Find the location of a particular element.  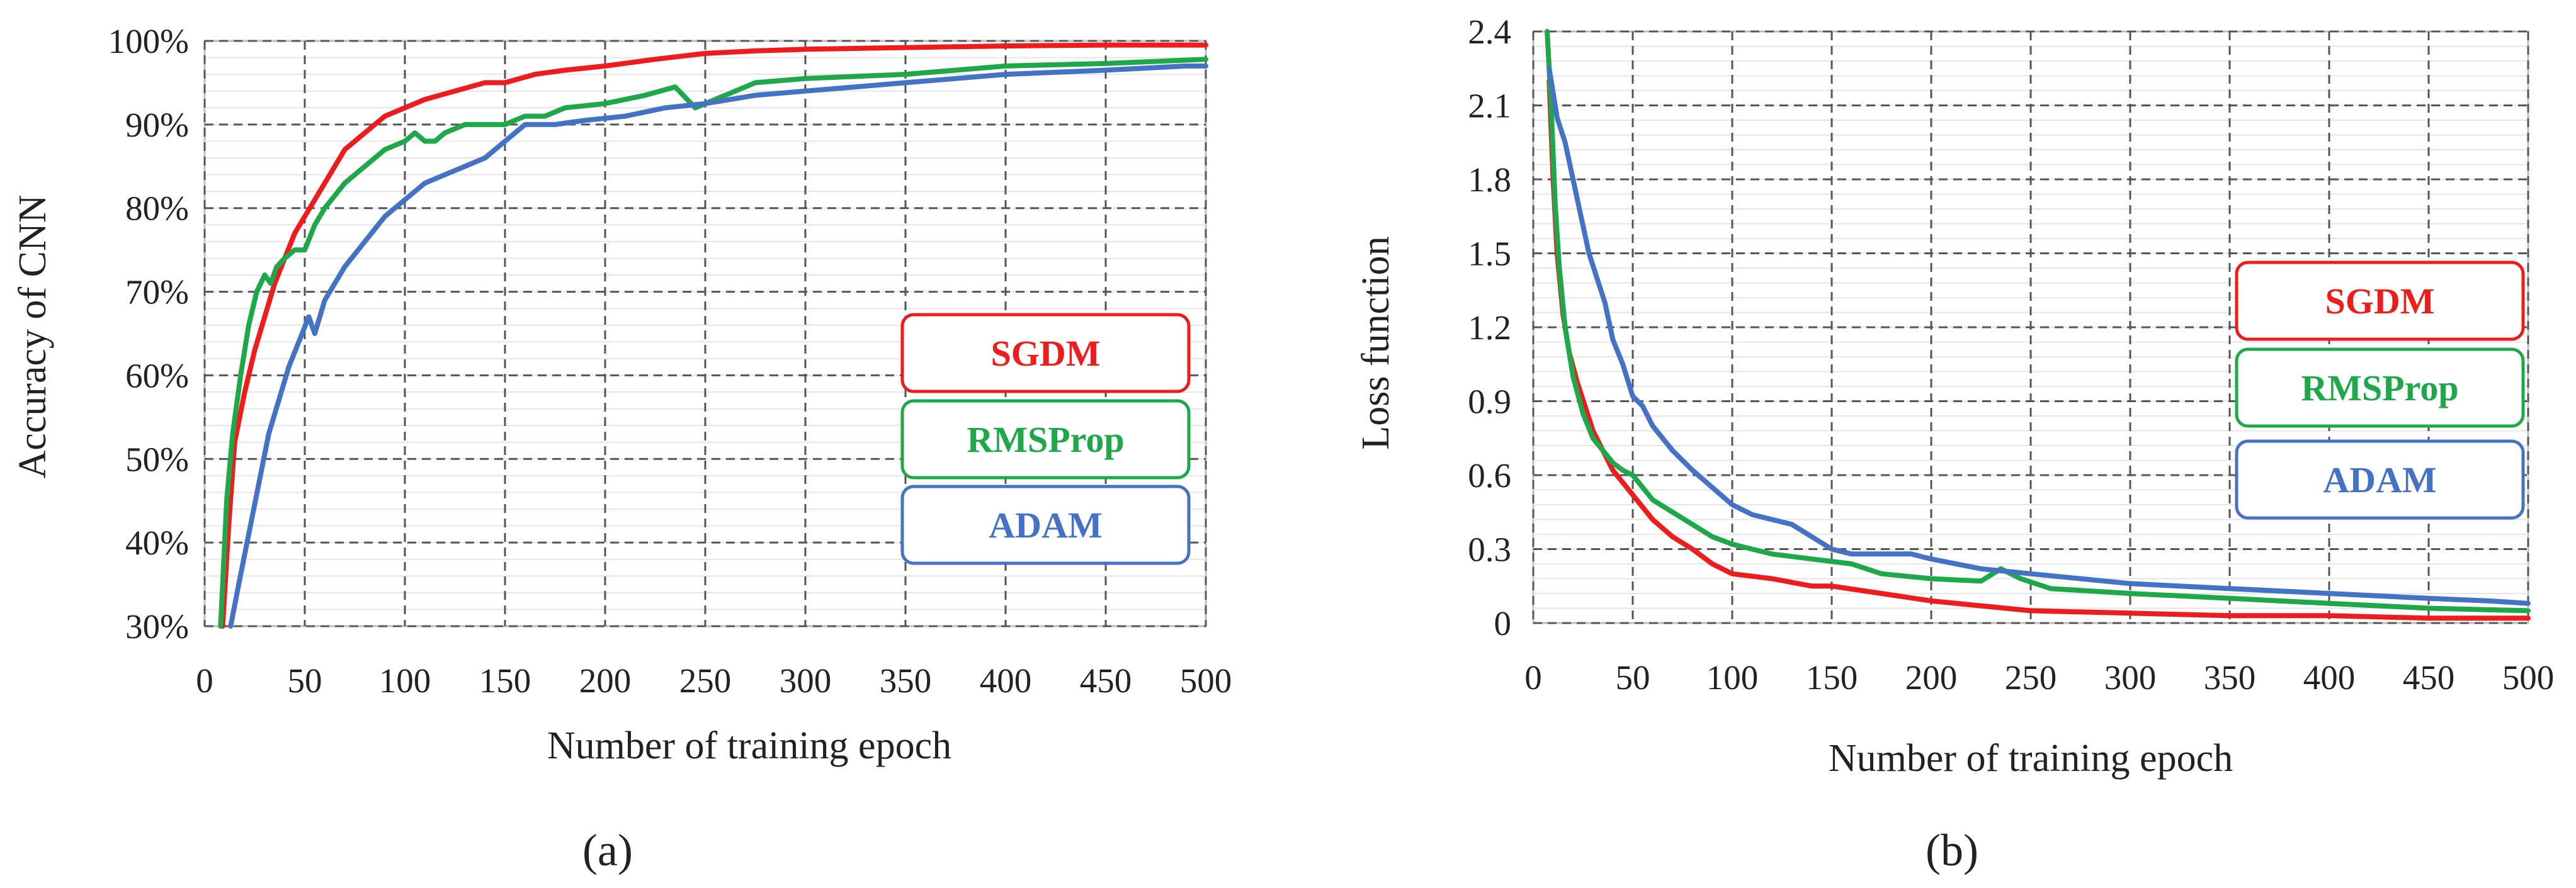

y-axis-title: Loss function is located at coordinates (1375, 342).